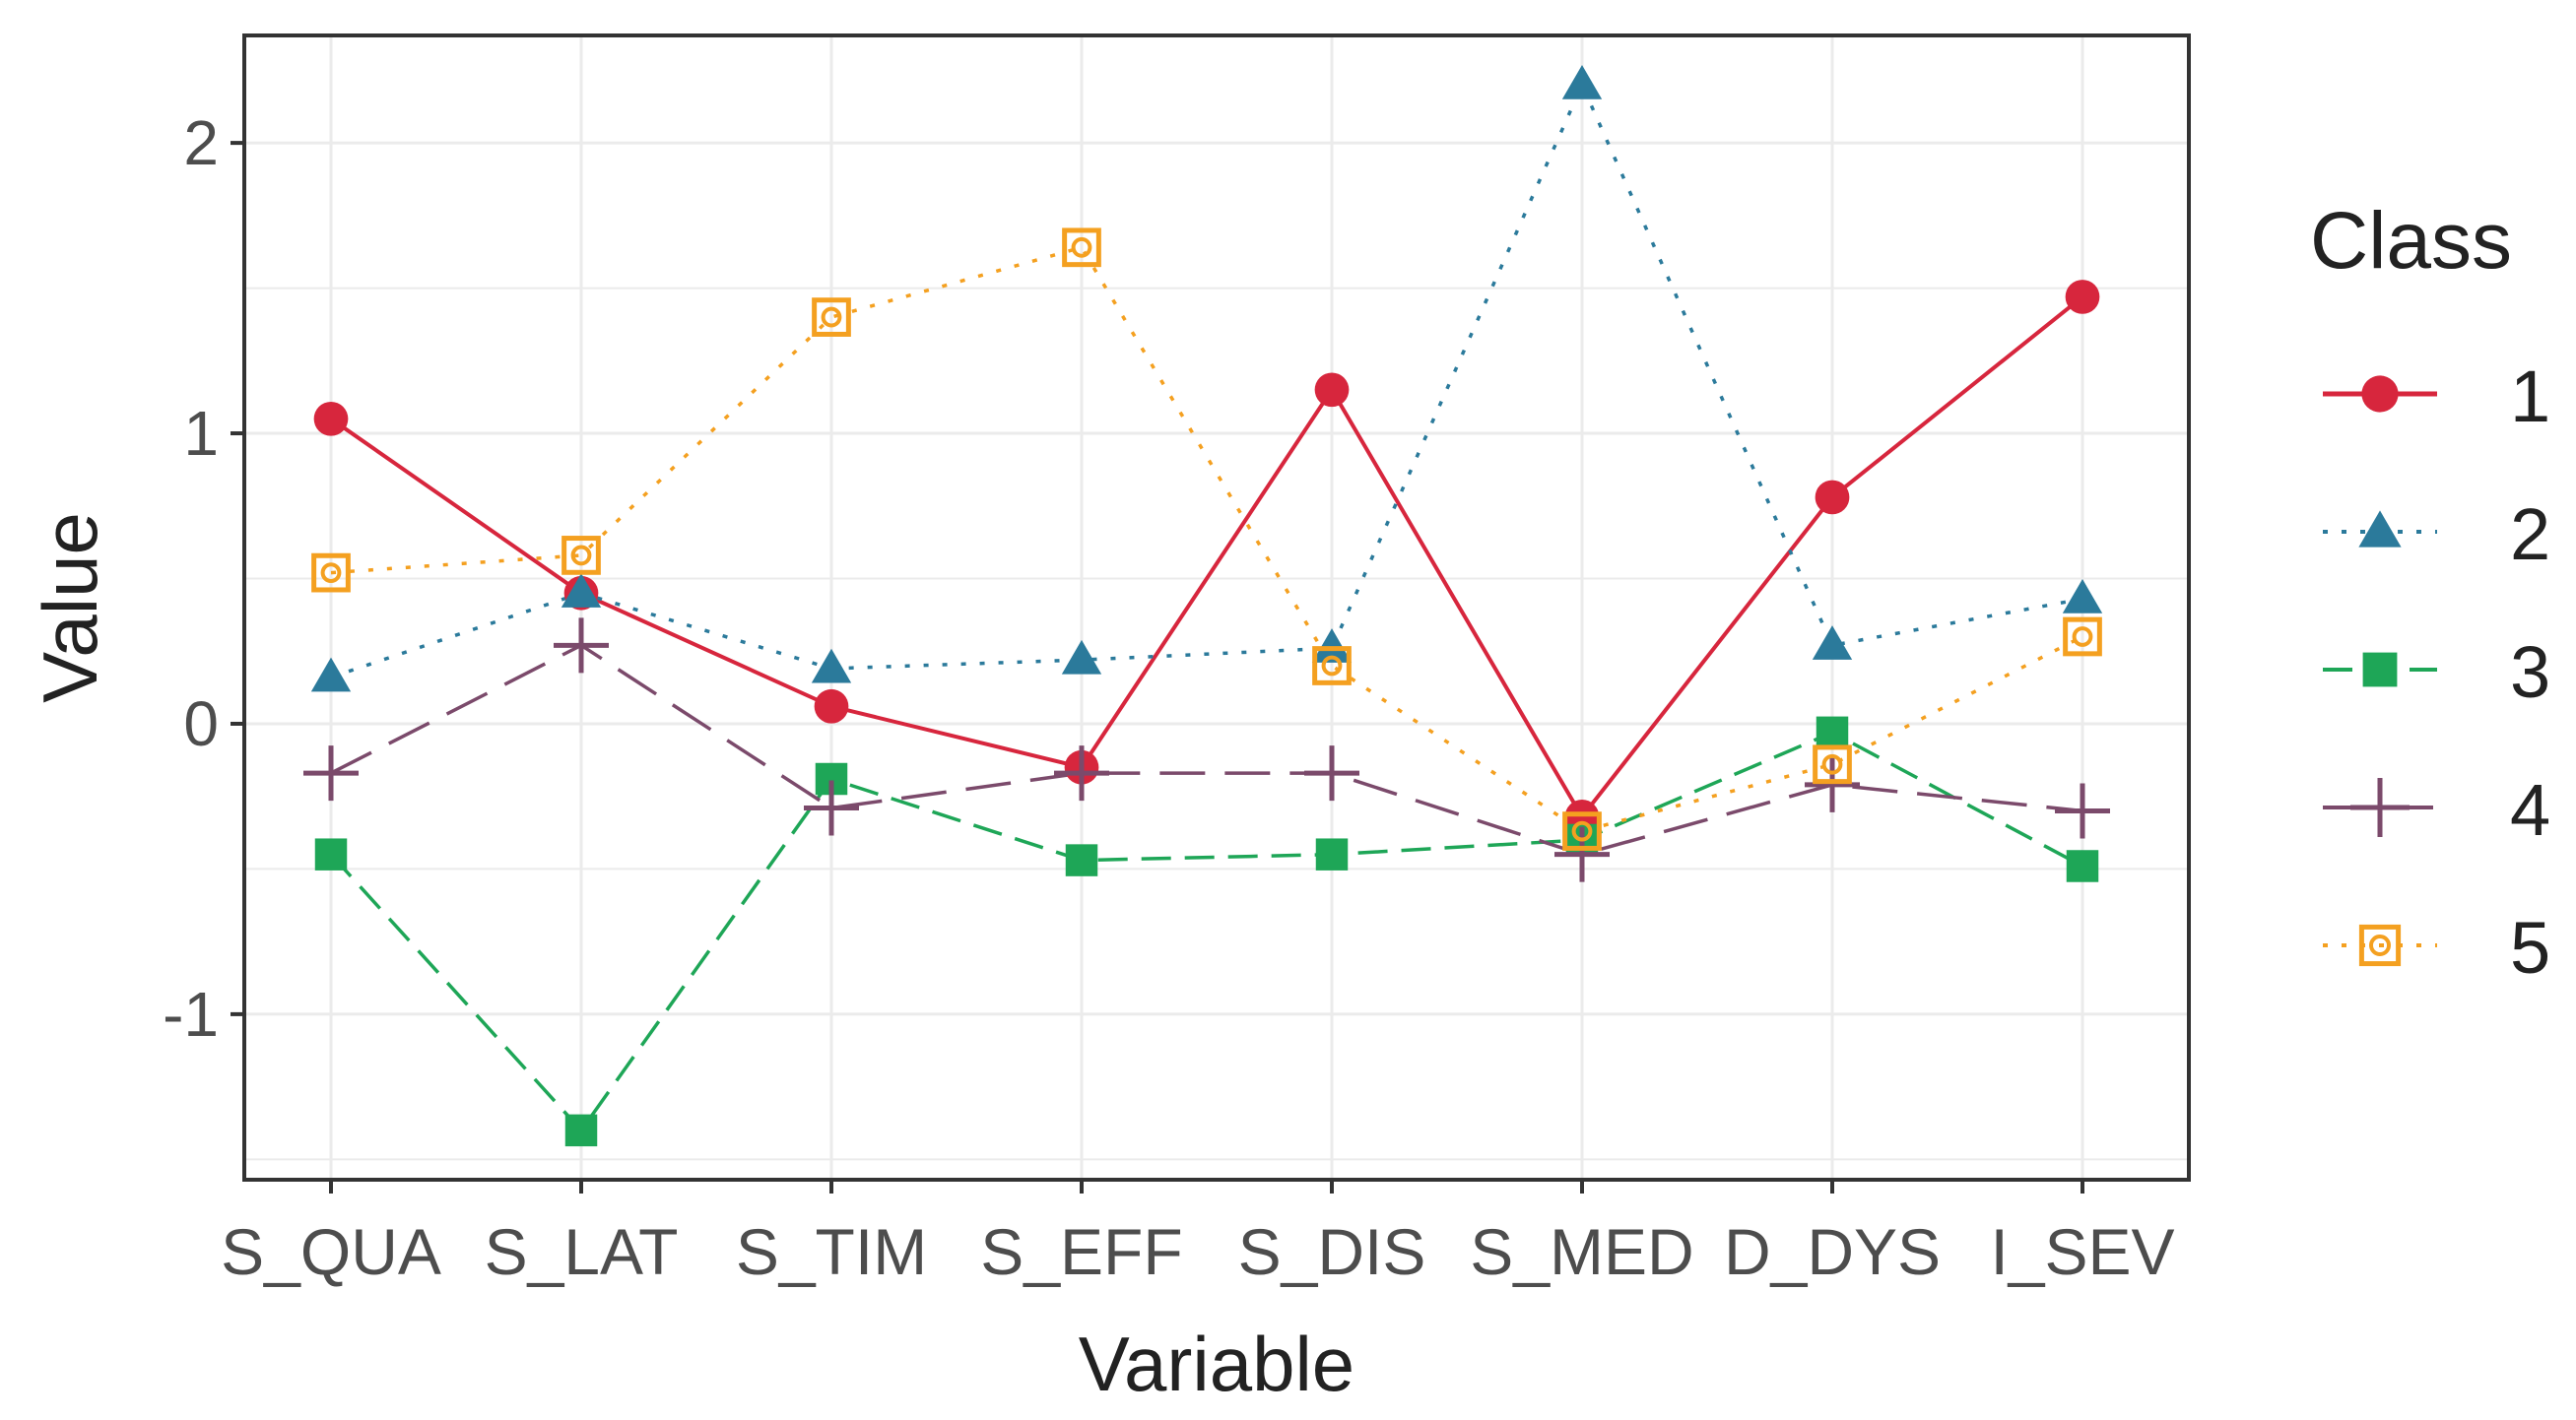 Image resolution: width=2576 pixels, height=1420 pixels. Describe the element at coordinates (2530, 948) in the screenshot. I see `legend-label-5: 5` at that location.